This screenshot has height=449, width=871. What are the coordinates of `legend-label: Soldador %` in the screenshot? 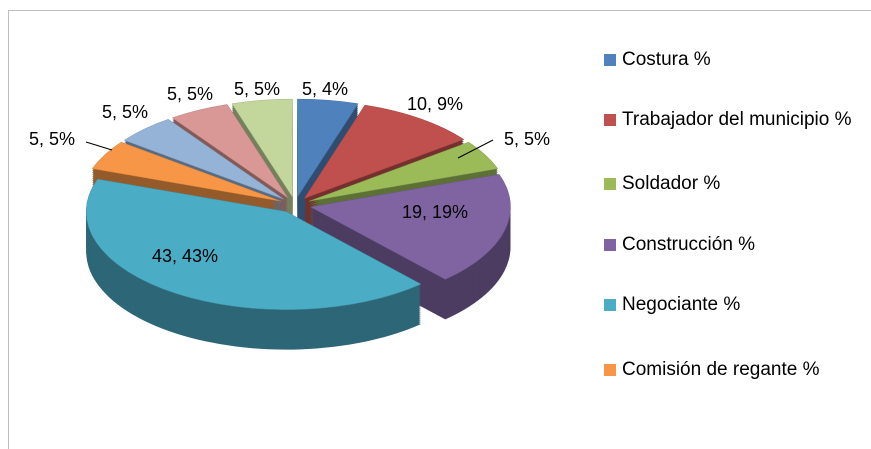 It's located at (671, 183).